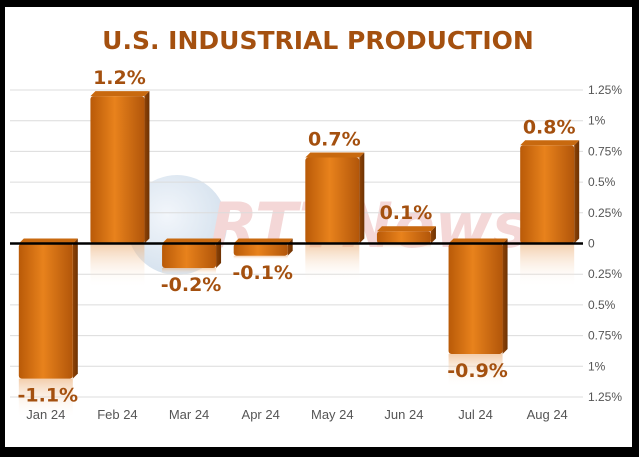 The height and width of the screenshot is (457, 639). What do you see at coordinates (262, 273) in the screenshot?
I see `data-label: -0.1%` at bounding box center [262, 273].